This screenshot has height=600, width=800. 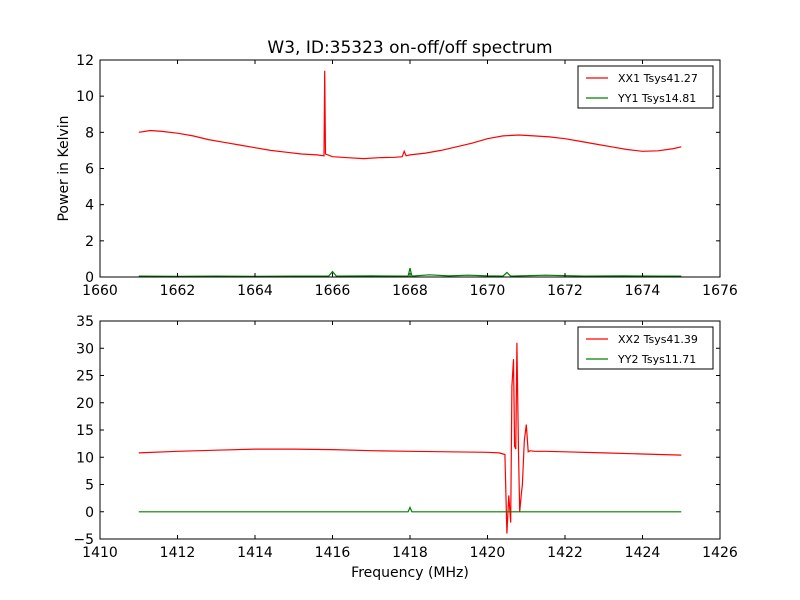 What do you see at coordinates (85, 349) in the screenshot?
I see `y-tick-label: 30` at bounding box center [85, 349].